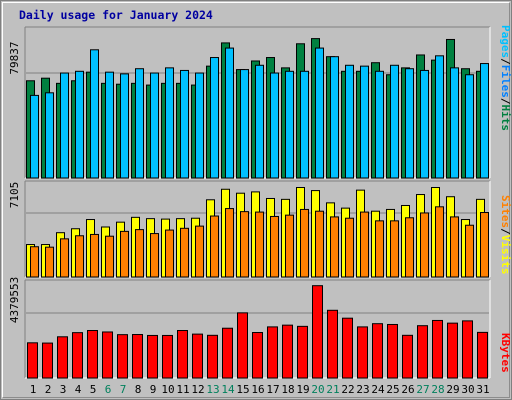 The image size is (512, 400). What do you see at coordinates (14, 300) in the screenshot?
I see `y-max-label: 4379553` at bounding box center [14, 300].